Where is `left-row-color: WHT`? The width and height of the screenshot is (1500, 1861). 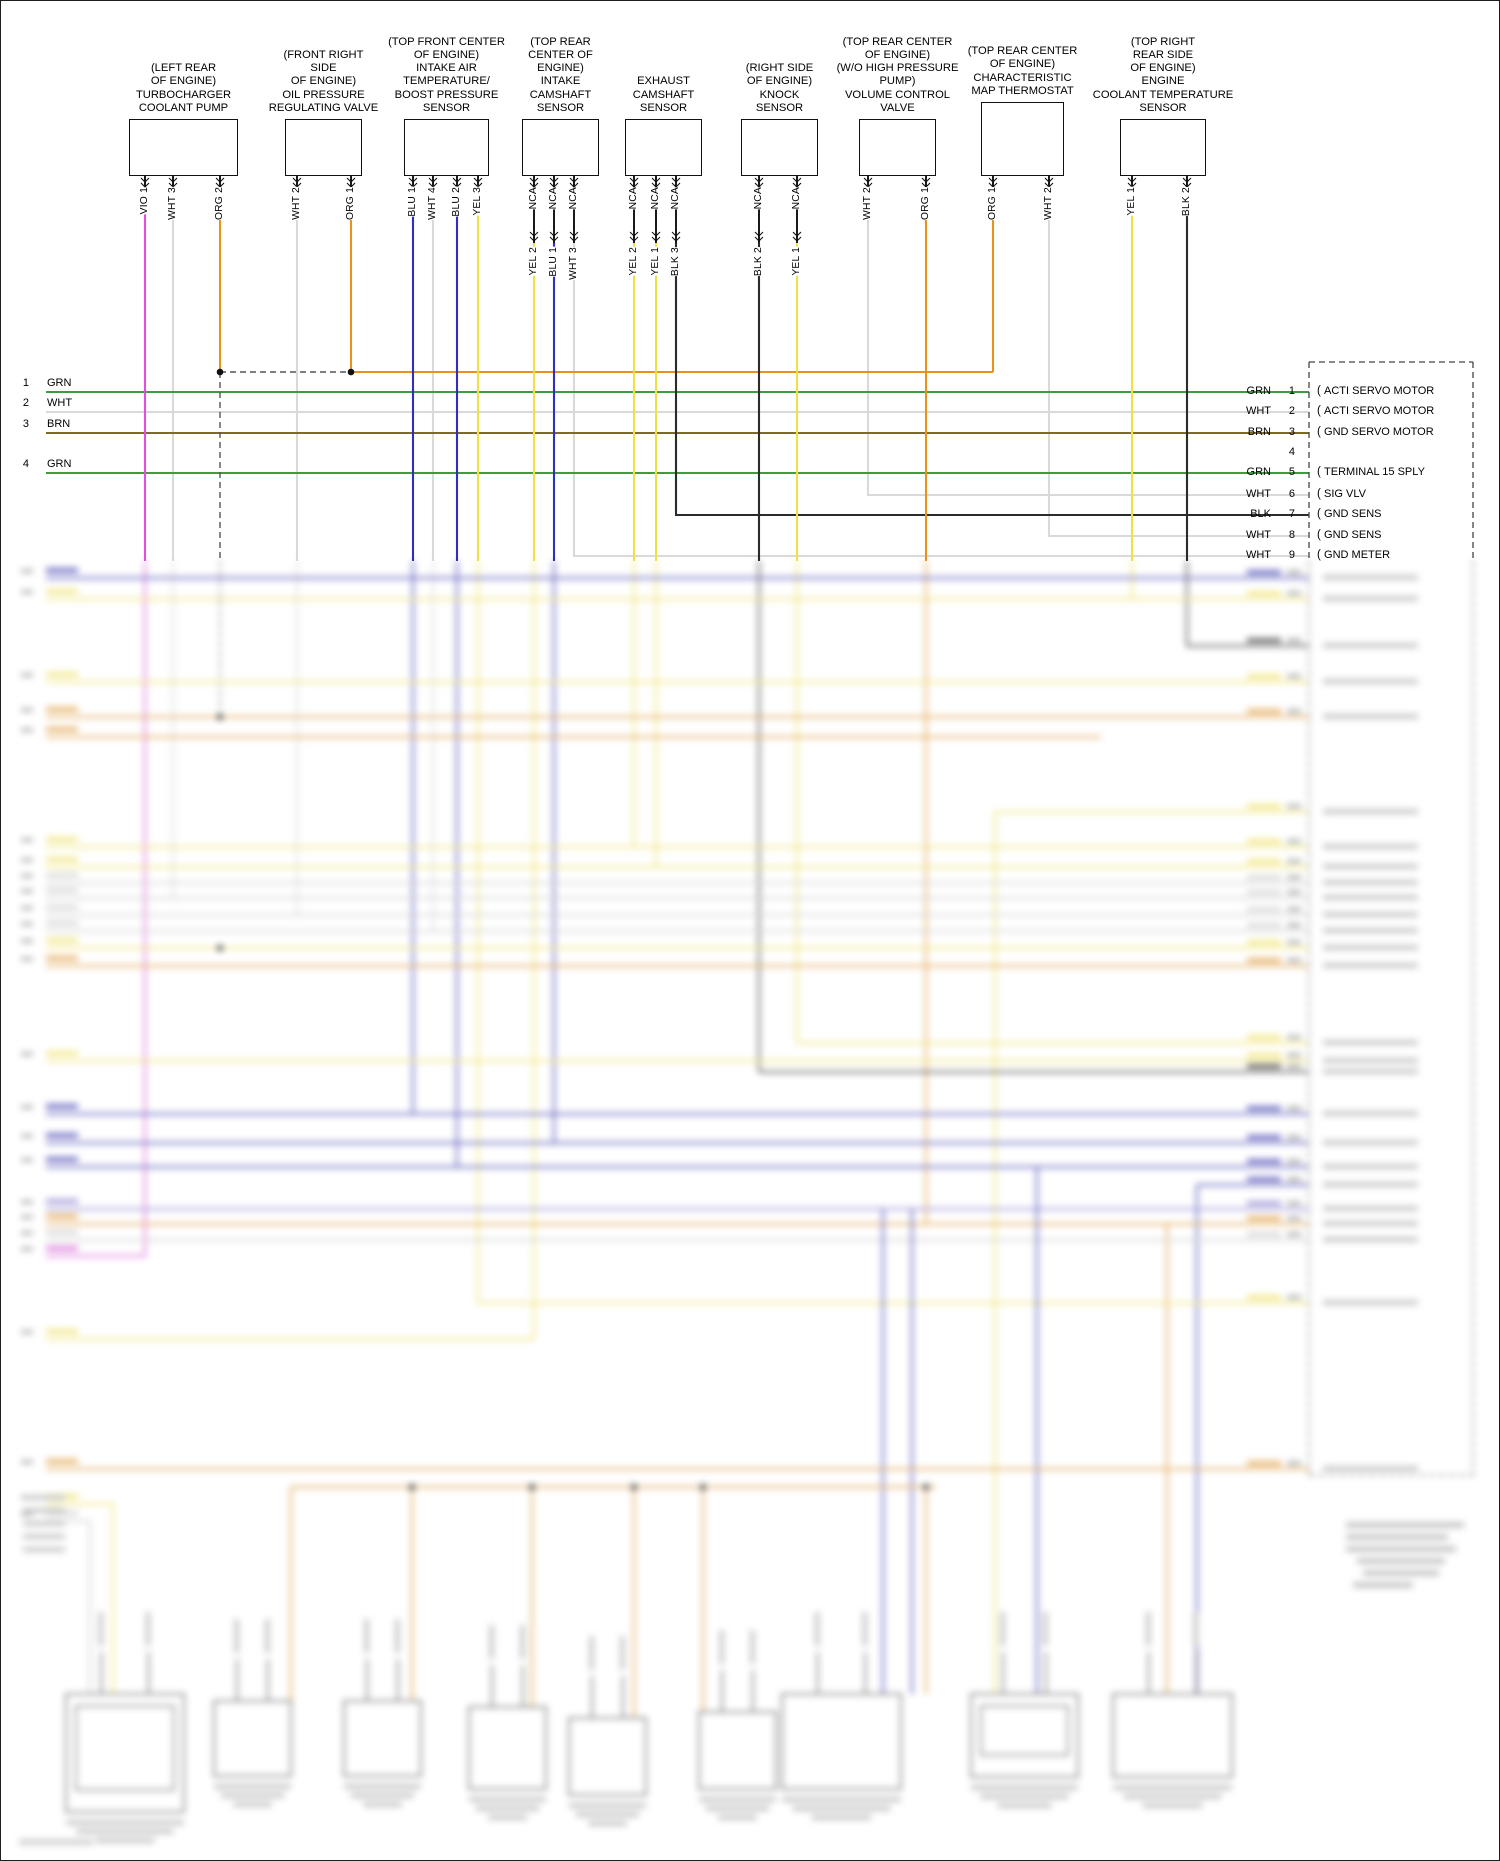
left-row-color: WHT is located at coordinates (60, 403).